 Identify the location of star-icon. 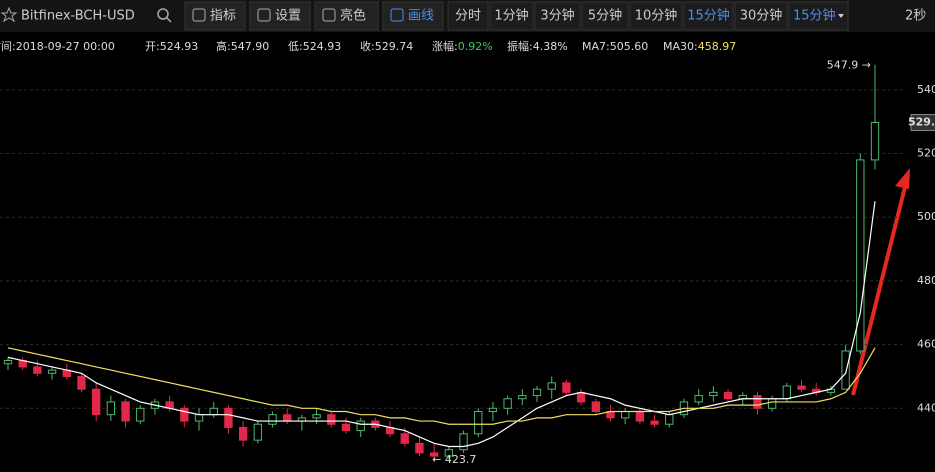
(9, 14).